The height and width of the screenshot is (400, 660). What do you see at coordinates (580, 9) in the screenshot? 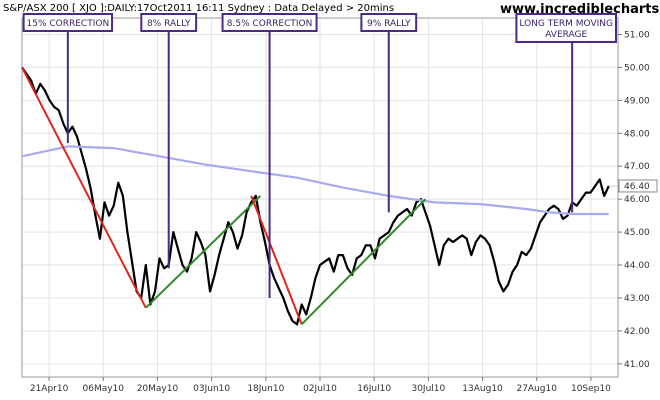
I see `brand-watermark: www.incrediblecharts.com` at bounding box center [580, 9].